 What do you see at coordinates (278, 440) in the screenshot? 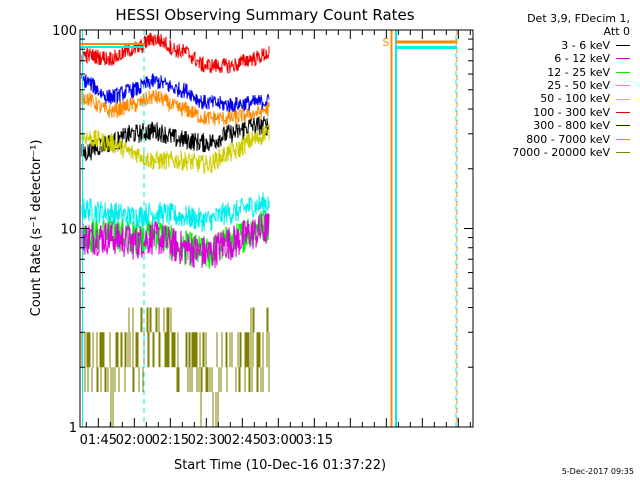
I see `x-tick-label: 03:00` at bounding box center [278, 440].